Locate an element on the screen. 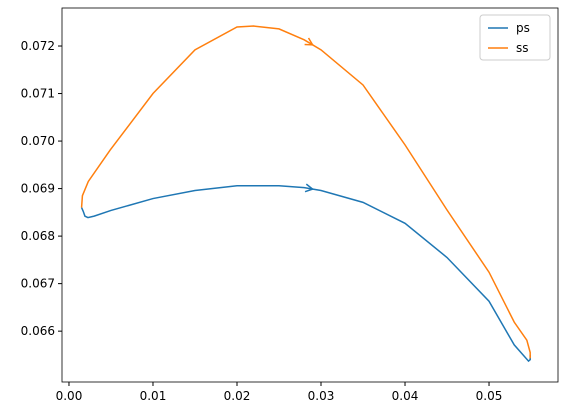 This screenshot has height=417, width=565. y-tick-label: 0.066 is located at coordinates (38, 331).